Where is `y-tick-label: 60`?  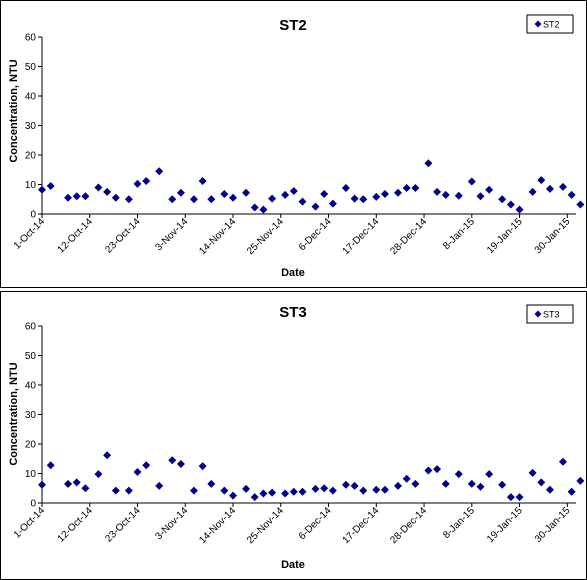 y-tick-label: 60 is located at coordinates (31, 327).